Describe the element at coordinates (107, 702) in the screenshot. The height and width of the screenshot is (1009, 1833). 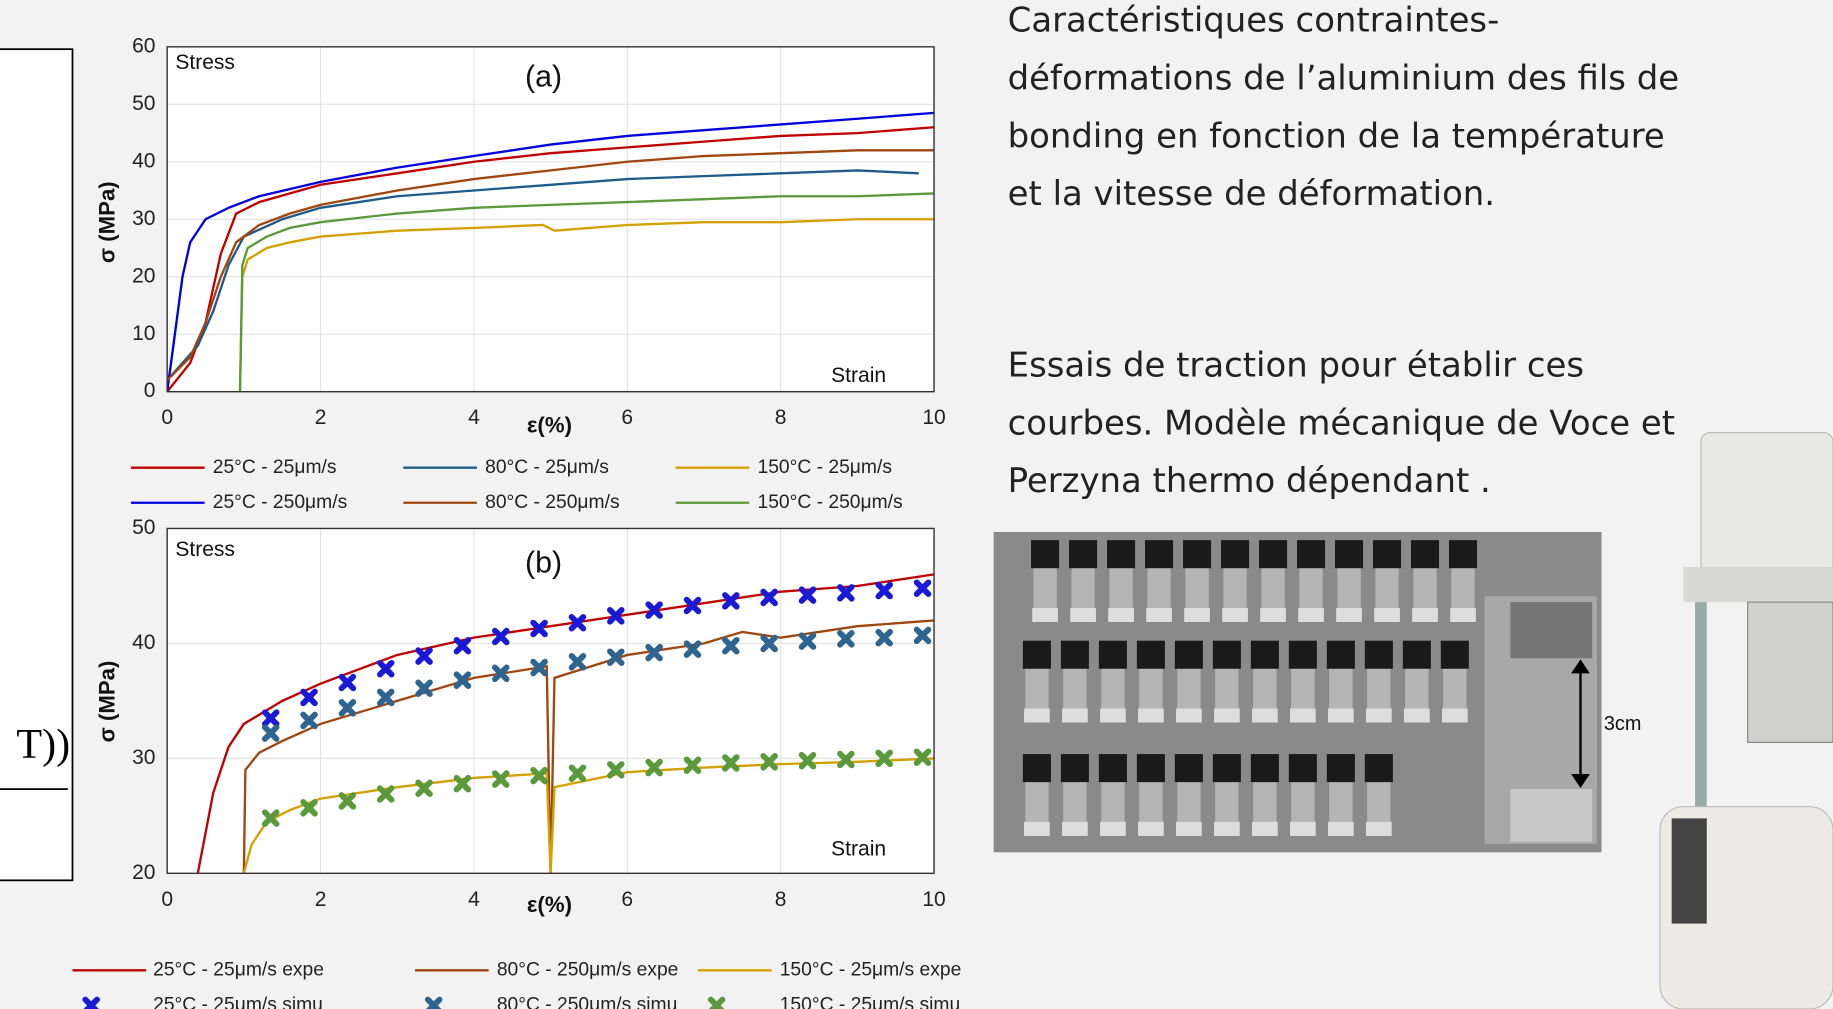
I see `y-axis-label: σ (MPa)` at that location.